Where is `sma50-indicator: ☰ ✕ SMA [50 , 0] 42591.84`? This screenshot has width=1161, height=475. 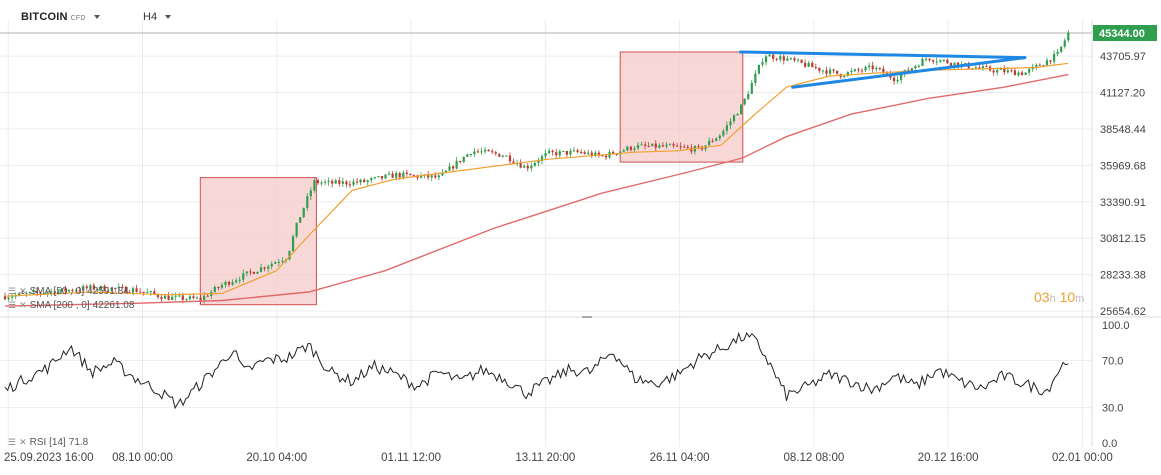 sma50-indicator: ☰ ✕ SMA [50 , 0] 42591.84 is located at coordinates (68, 291).